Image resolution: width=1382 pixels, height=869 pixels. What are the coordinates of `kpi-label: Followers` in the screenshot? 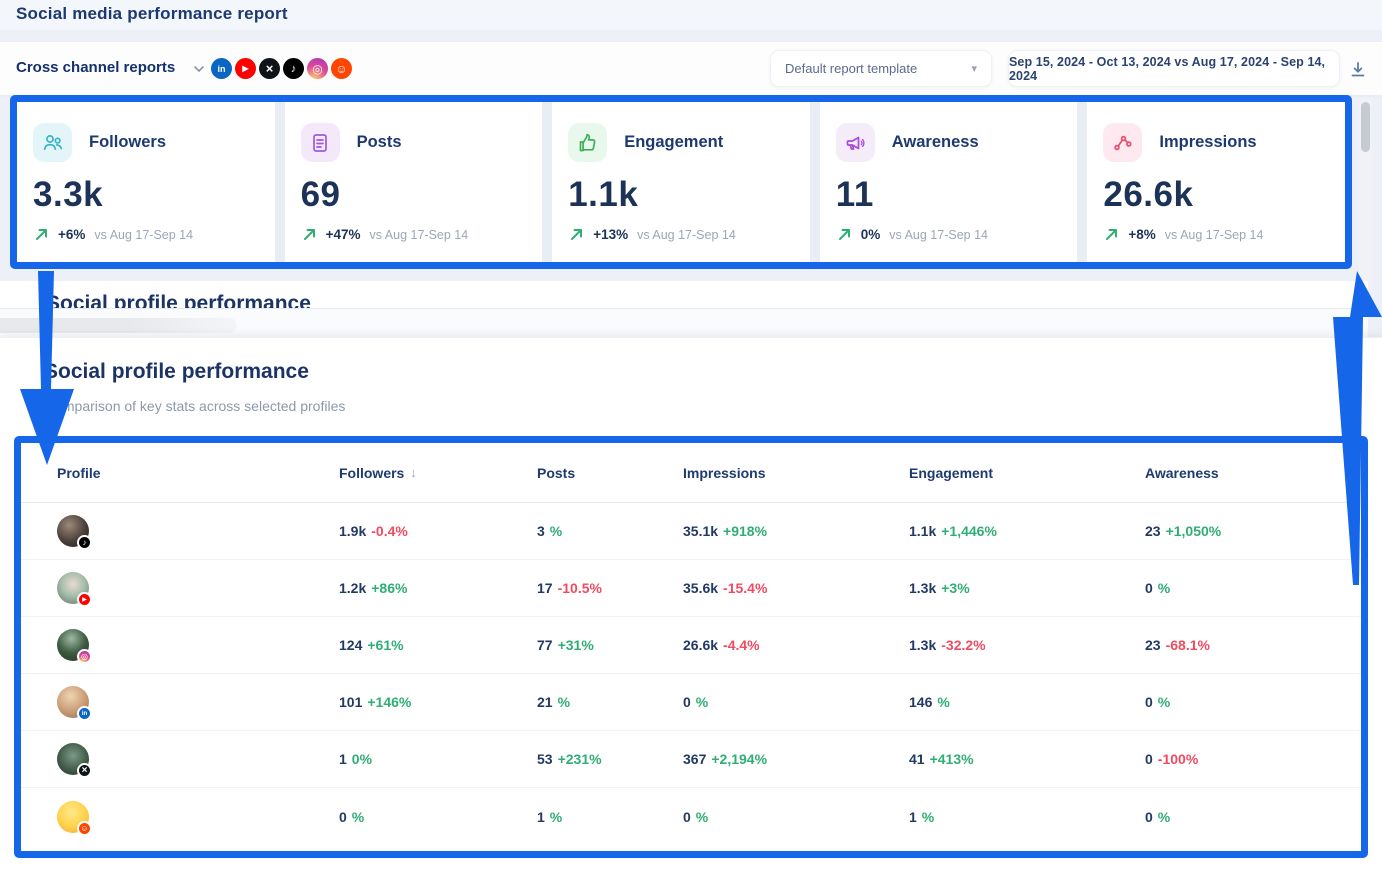 It's located at (128, 142).